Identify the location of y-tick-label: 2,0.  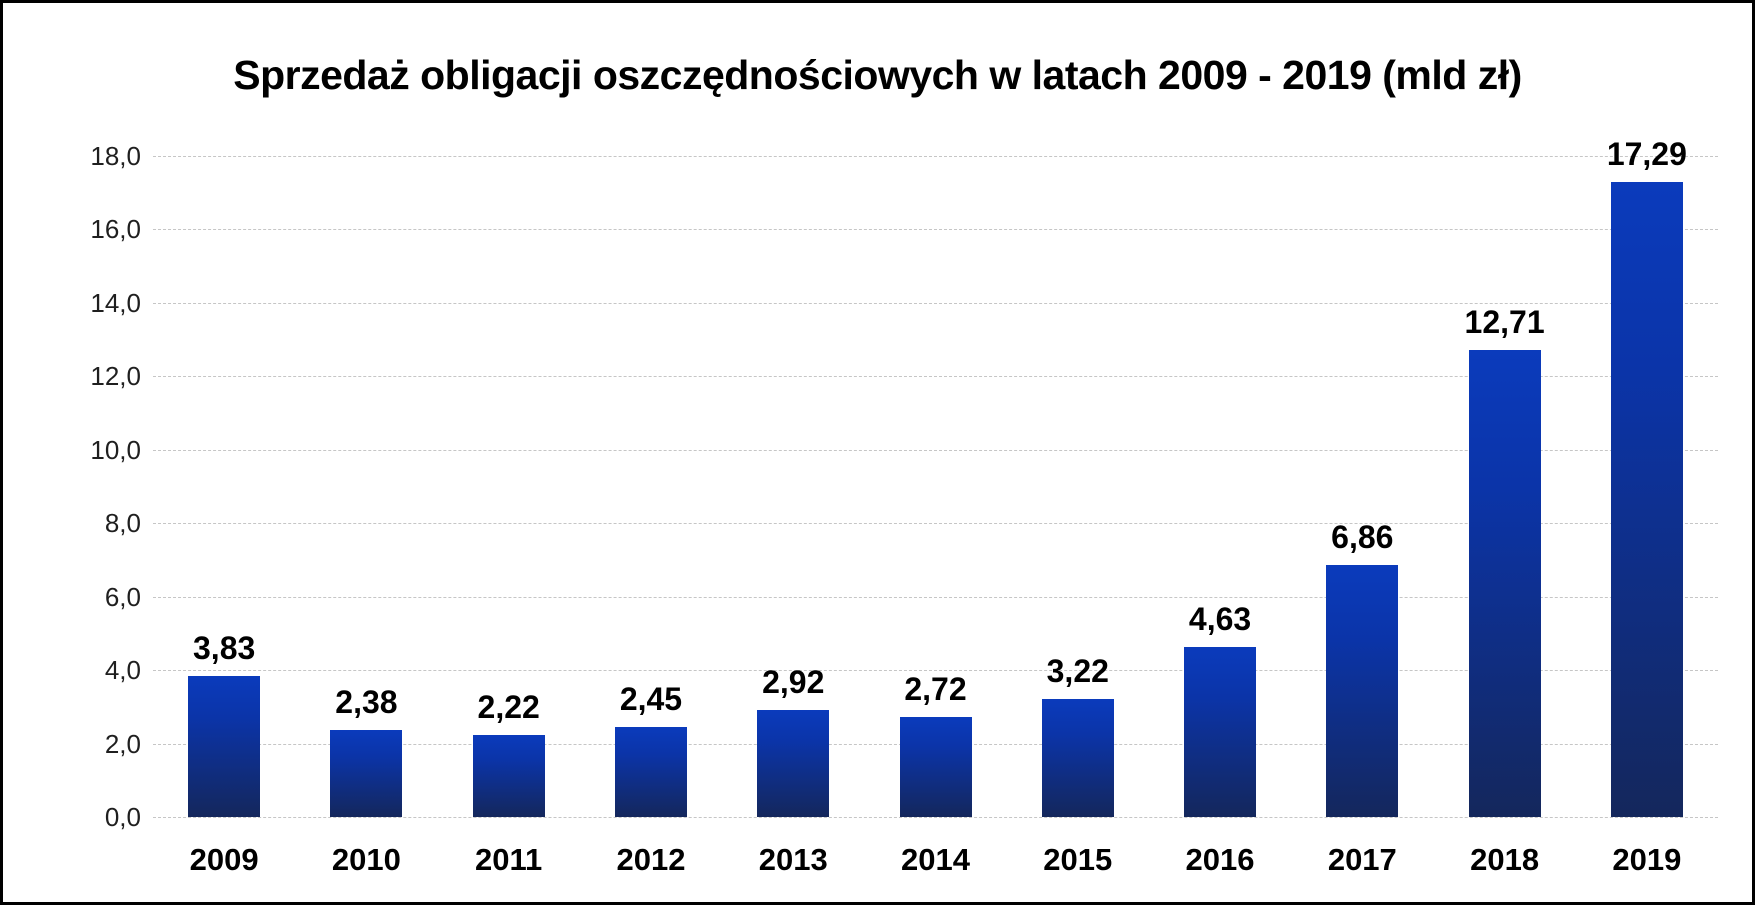
(122, 743).